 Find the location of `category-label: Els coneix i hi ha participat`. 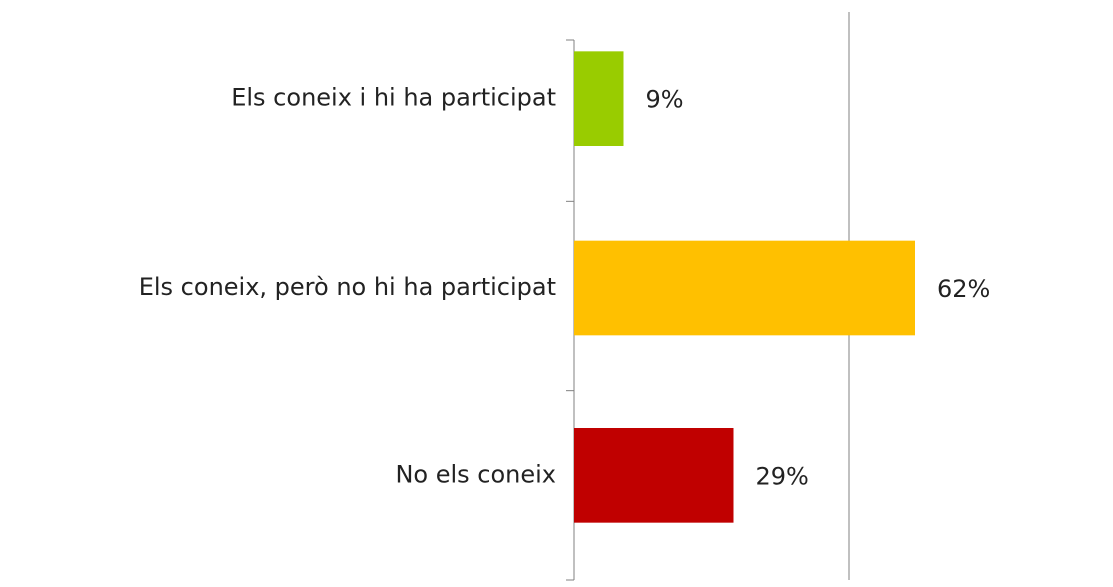

category-label: Els coneix i hi ha participat is located at coordinates (393, 98).